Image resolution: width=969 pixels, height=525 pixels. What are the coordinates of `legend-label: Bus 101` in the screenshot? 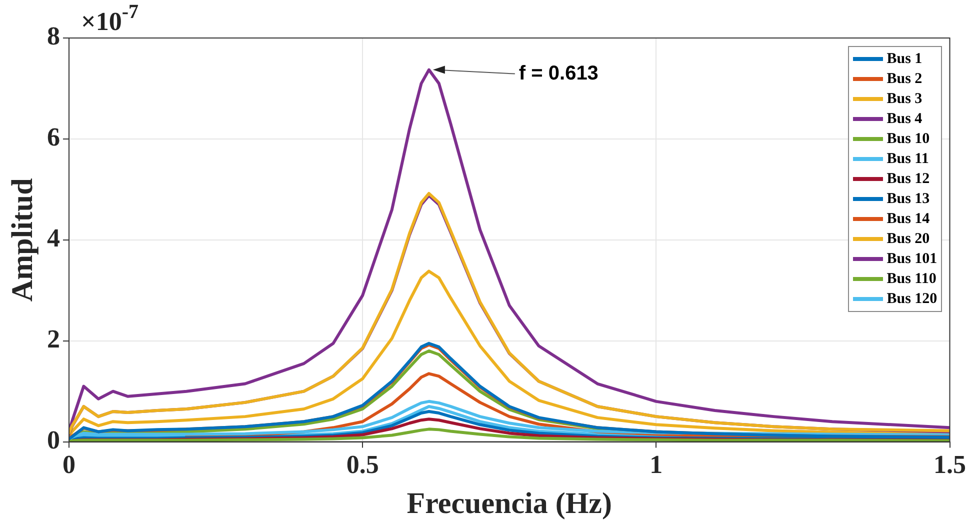 It's located at (912, 259).